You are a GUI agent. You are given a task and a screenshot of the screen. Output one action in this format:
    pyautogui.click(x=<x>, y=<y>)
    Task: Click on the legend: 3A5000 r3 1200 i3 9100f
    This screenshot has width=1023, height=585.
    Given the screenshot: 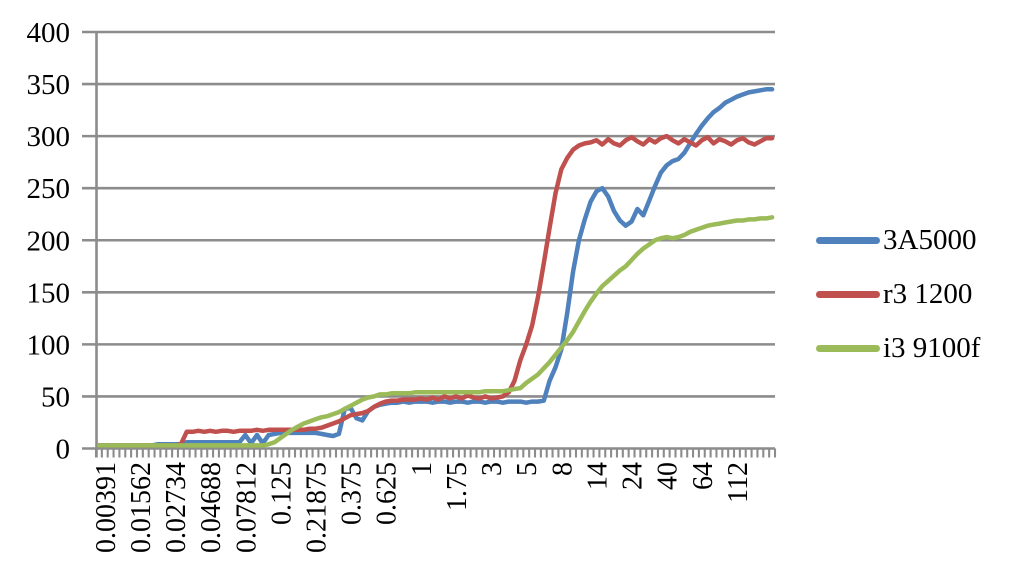 What is the action you would take?
    pyautogui.click(x=898, y=294)
    